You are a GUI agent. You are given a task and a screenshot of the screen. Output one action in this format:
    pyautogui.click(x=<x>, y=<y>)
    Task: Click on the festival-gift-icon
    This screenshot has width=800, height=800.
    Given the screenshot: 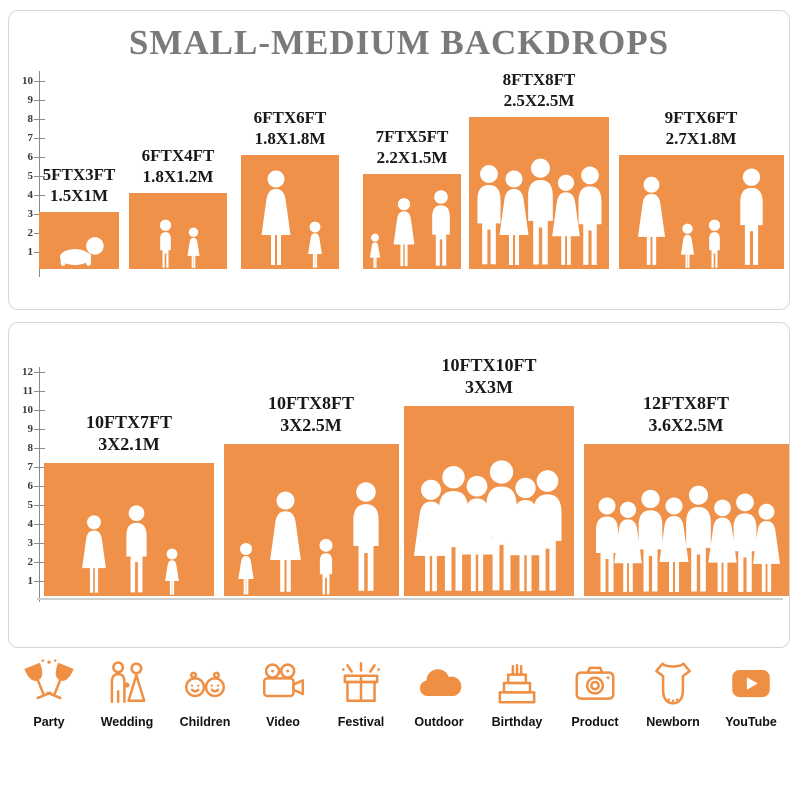 What is the action you would take?
    pyautogui.click(x=361, y=681)
    